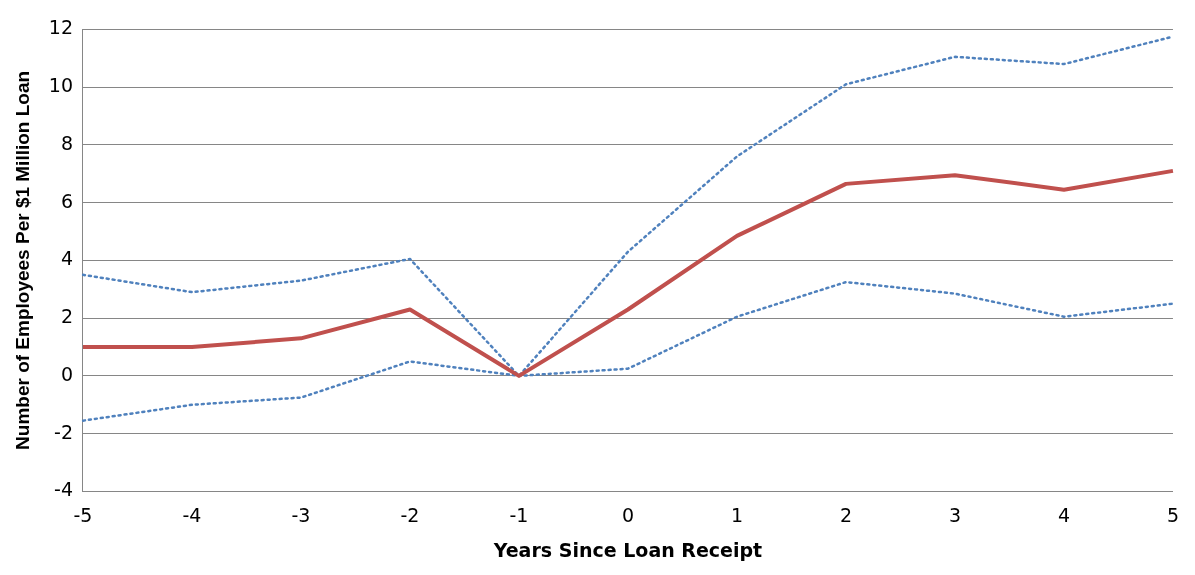  I want to click on x-tick-label: 0, so click(628, 514).